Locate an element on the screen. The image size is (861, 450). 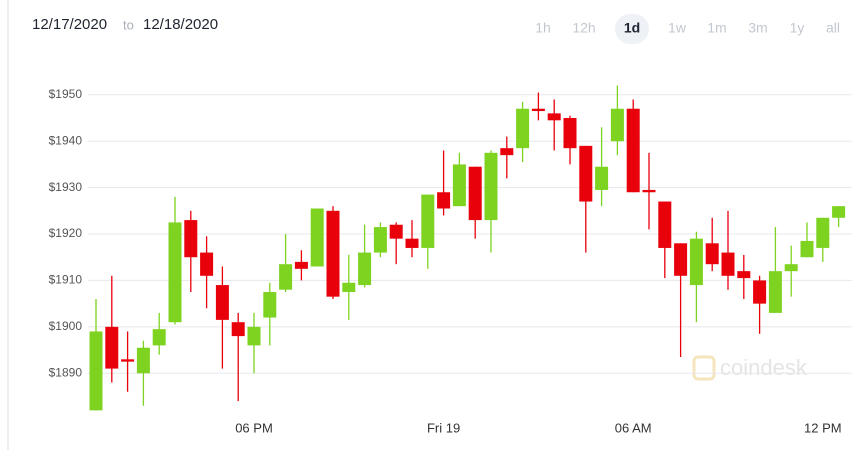
range-button-label: 3m is located at coordinates (757, 28).